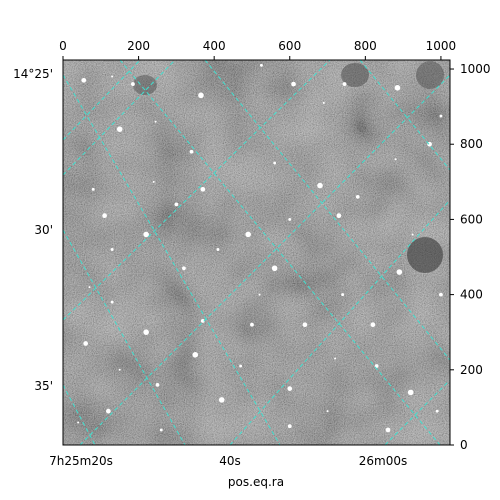 The image size is (500, 500). Describe the element at coordinates (471, 370) in the screenshot. I see `right-tick-label-1: 200` at that location.